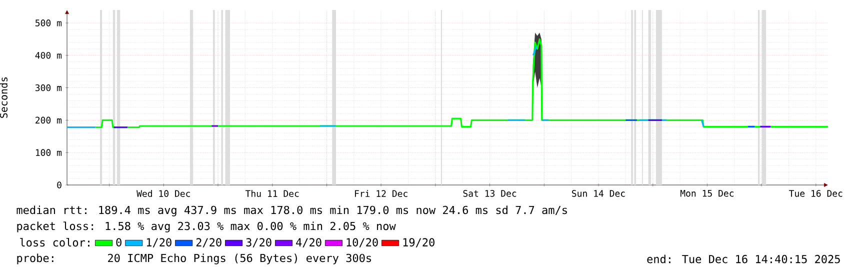  What do you see at coordinates (119, 242) in the screenshot?
I see `legend-label: 0` at bounding box center [119, 242].